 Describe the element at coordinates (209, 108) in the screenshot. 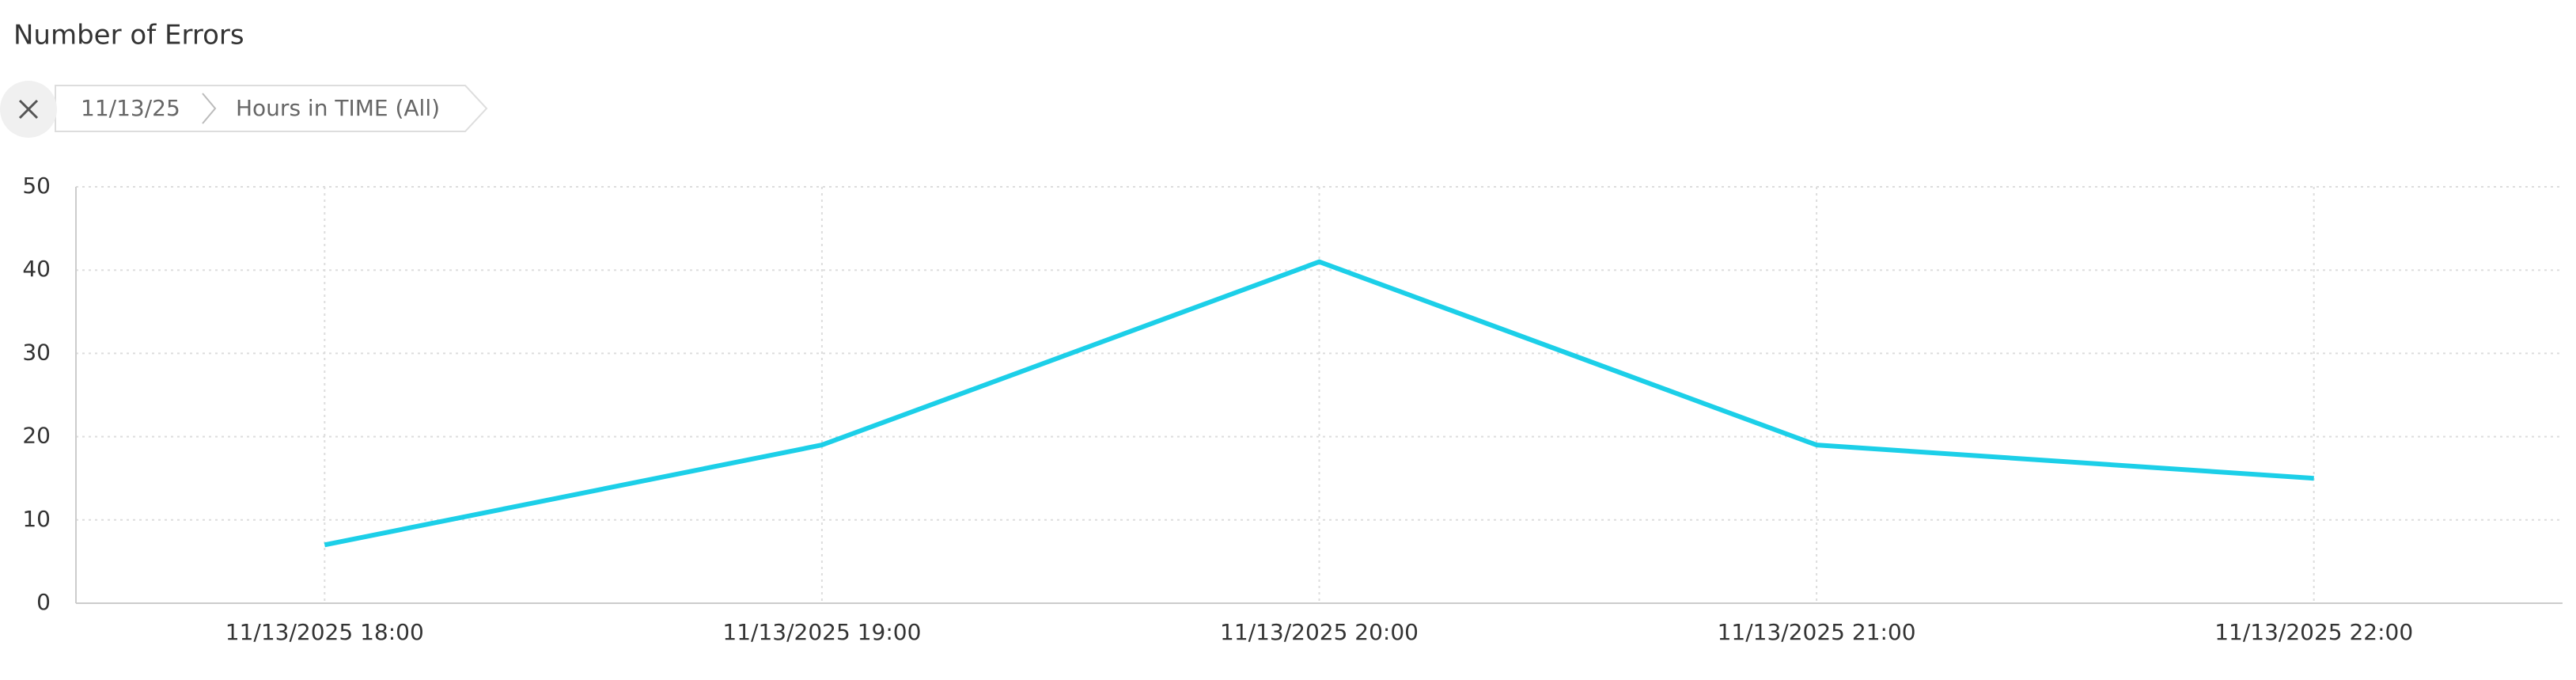

I see `breadcrumb-separator` at that location.